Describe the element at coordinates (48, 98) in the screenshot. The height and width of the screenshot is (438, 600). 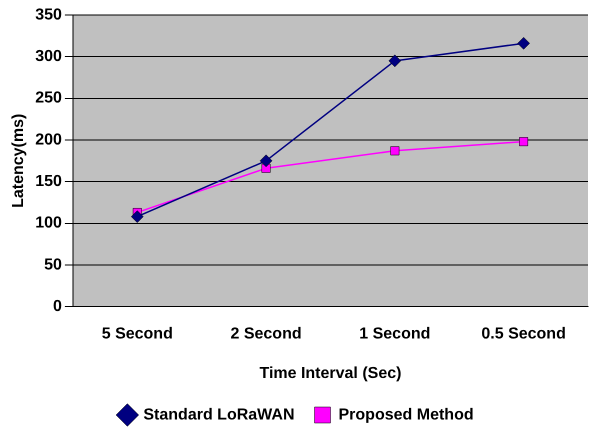
I see `y-tick-label: 250` at that location.